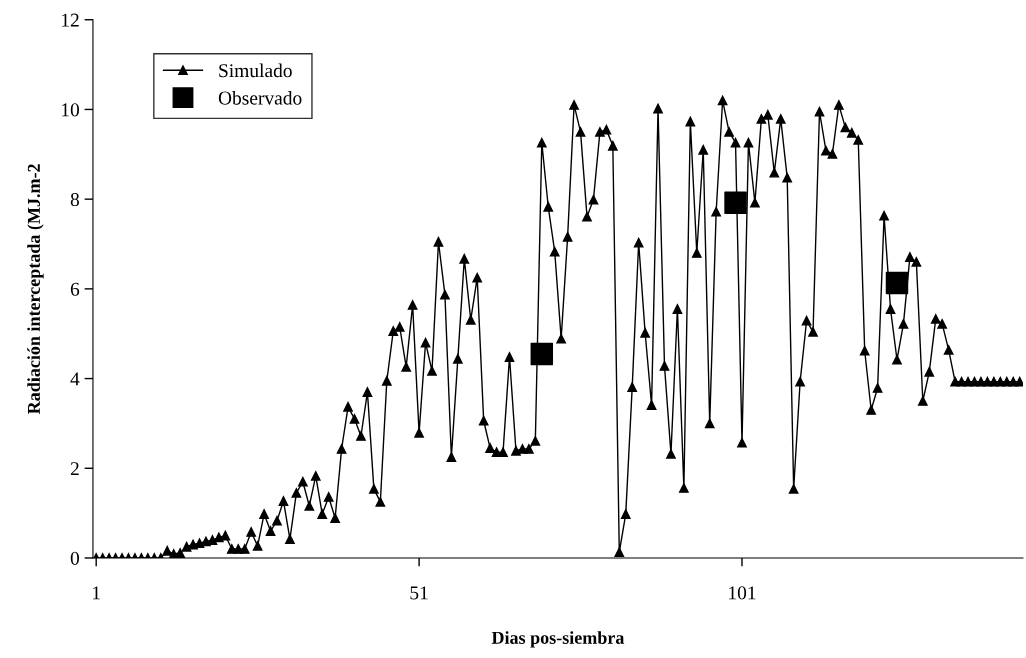  What do you see at coordinates (558, 639) in the screenshot?
I see `x-axis-title: Dias pos-siembra` at bounding box center [558, 639].